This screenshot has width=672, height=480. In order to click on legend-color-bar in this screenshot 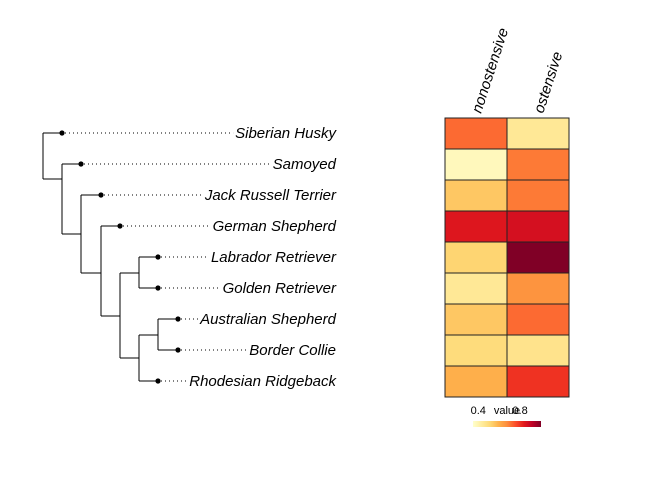, I will do `click(507, 424)`.